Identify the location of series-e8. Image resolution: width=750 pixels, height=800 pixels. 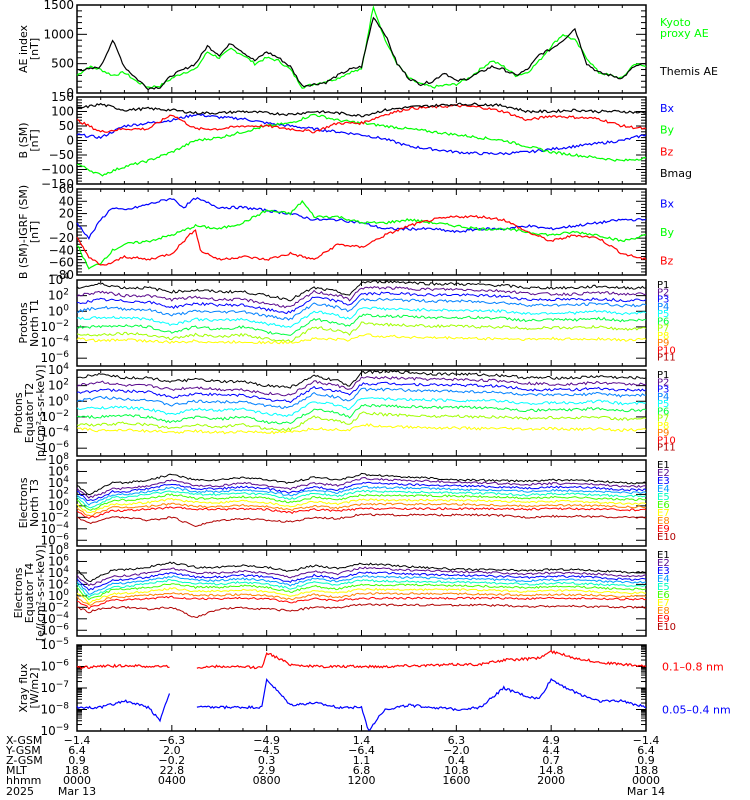
(361, 509).